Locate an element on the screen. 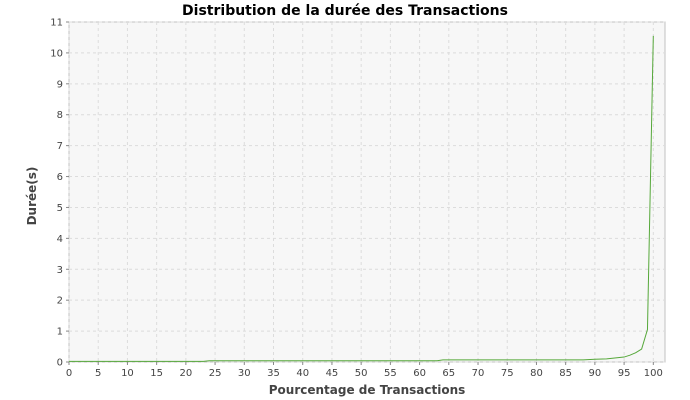 Image resolution: width=690 pixels, height=400 pixels. x-tick-label: 5 is located at coordinates (98, 373).